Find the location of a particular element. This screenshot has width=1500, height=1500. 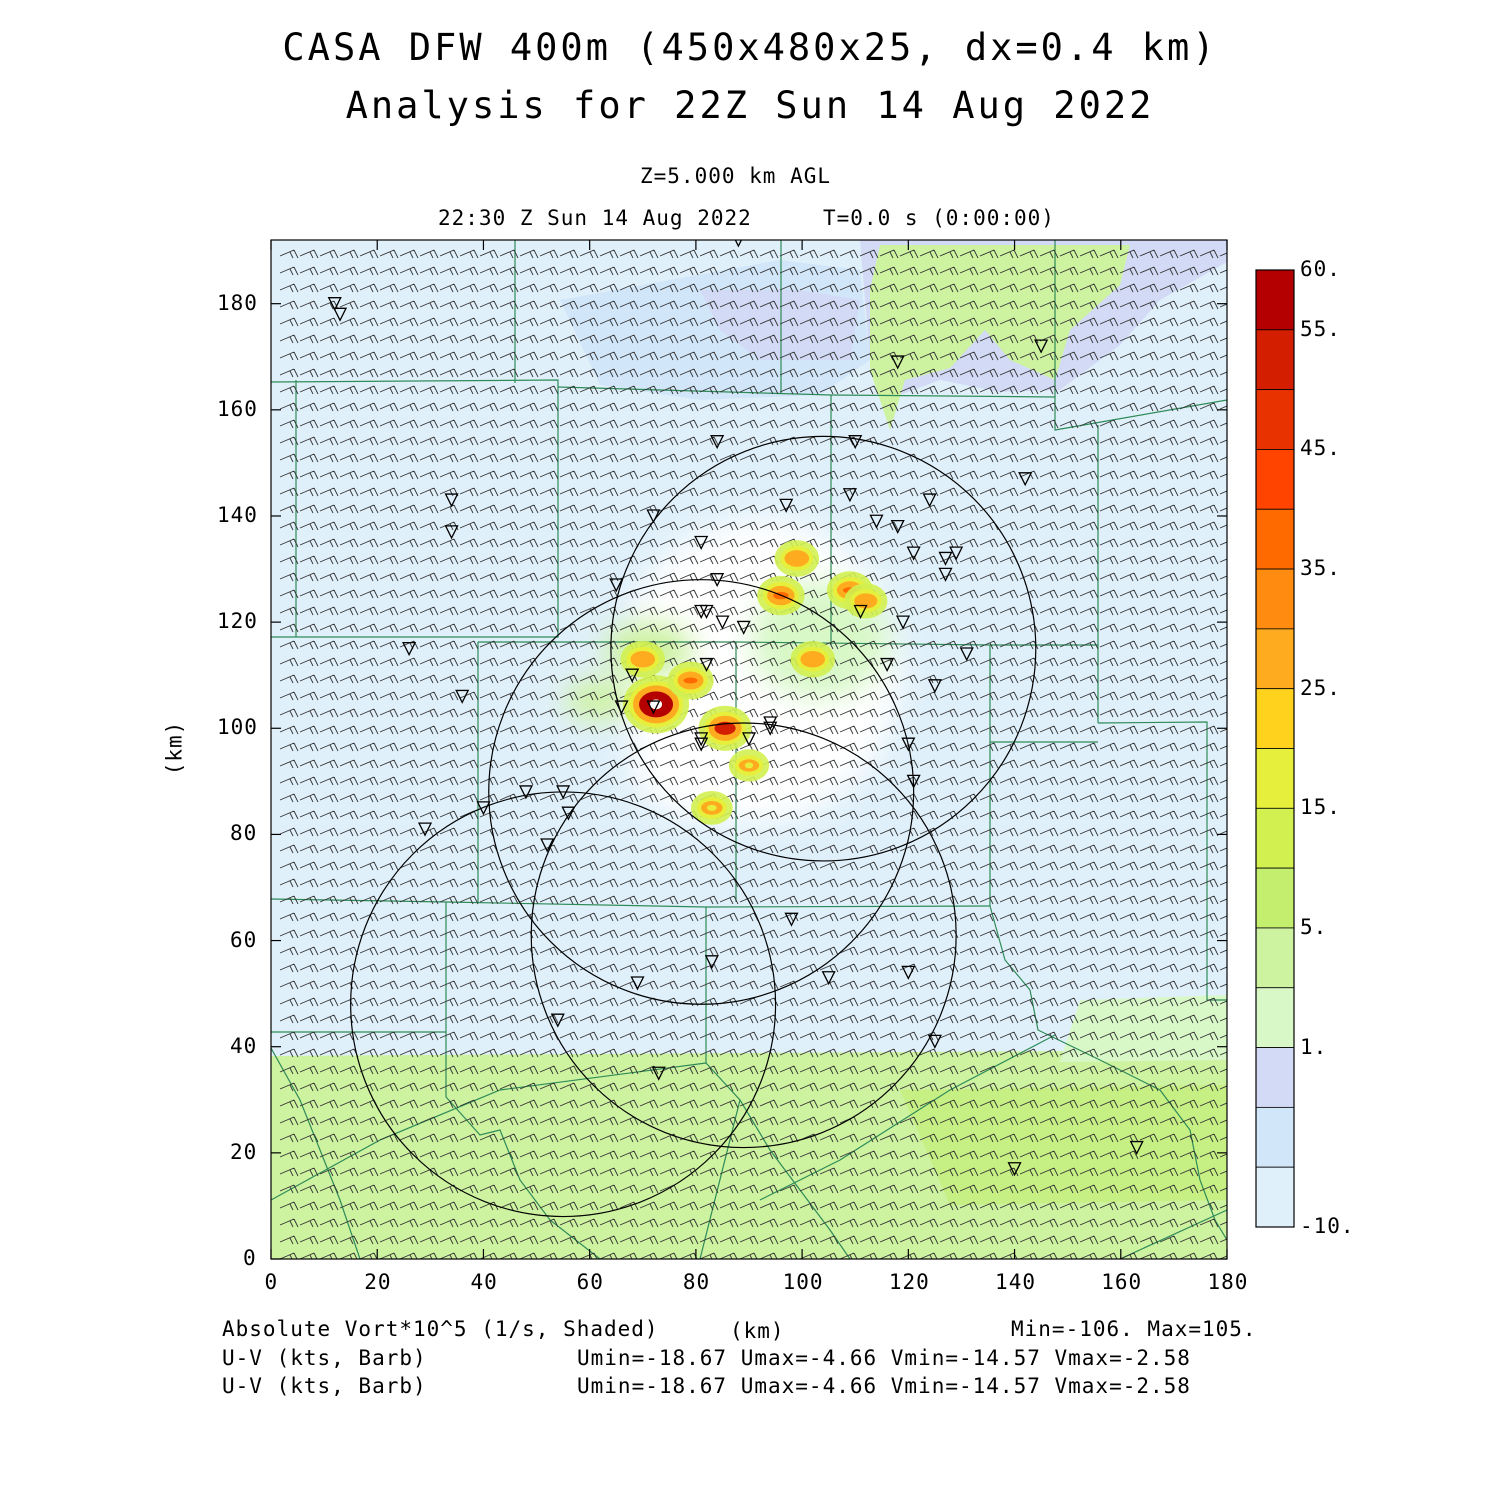

y-tick-label: 0 is located at coordinates (250, 1258).